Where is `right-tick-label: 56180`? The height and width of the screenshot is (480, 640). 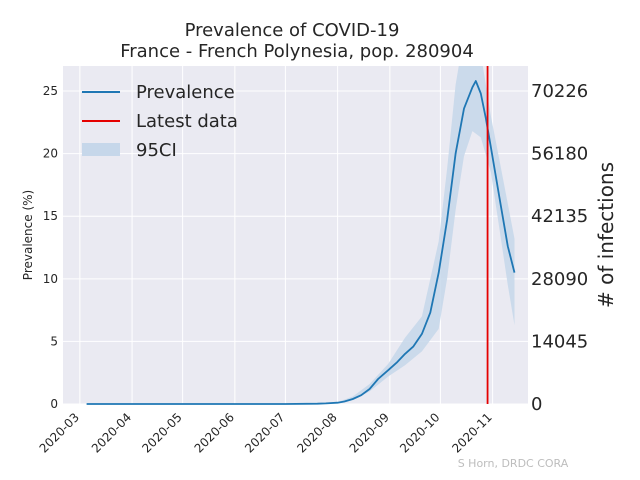
right-tick-label: 56180 is located at coordinates (559, 154).